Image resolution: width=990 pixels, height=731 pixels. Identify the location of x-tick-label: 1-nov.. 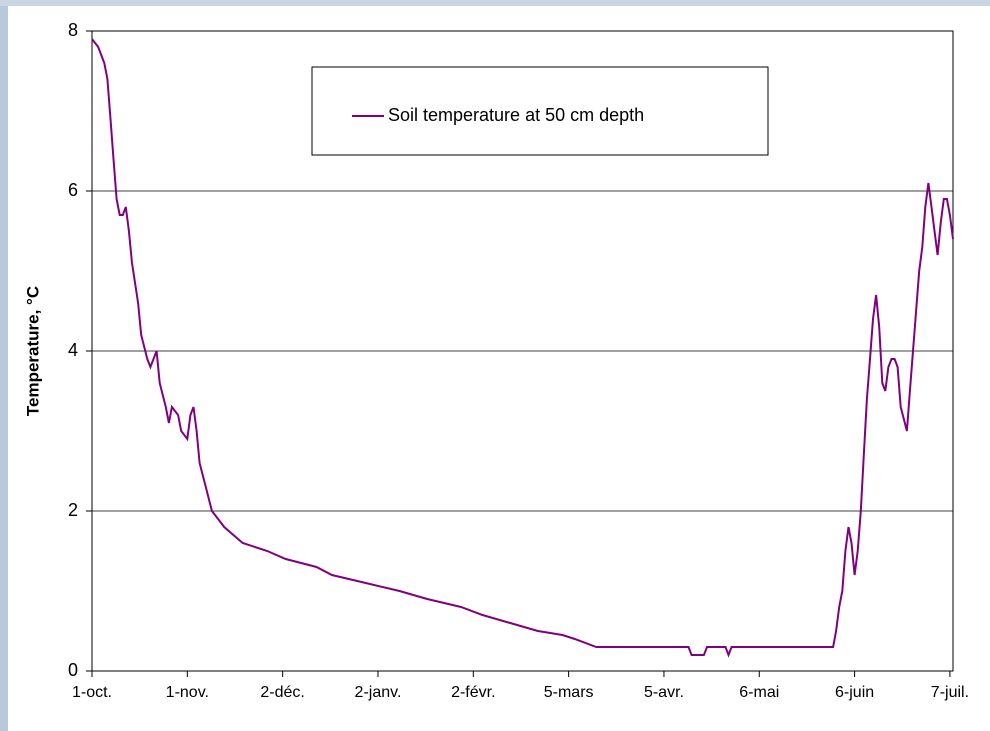
(187, 692).